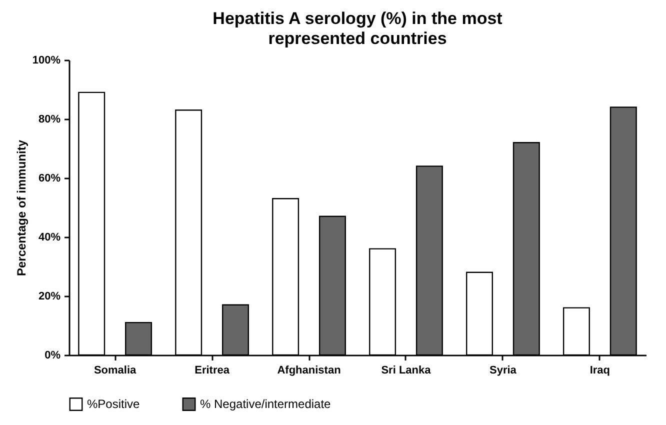  Describe the element at coordinates (600, 370) in the screenshot. I see `x-tick-label: Iraq` at that location.